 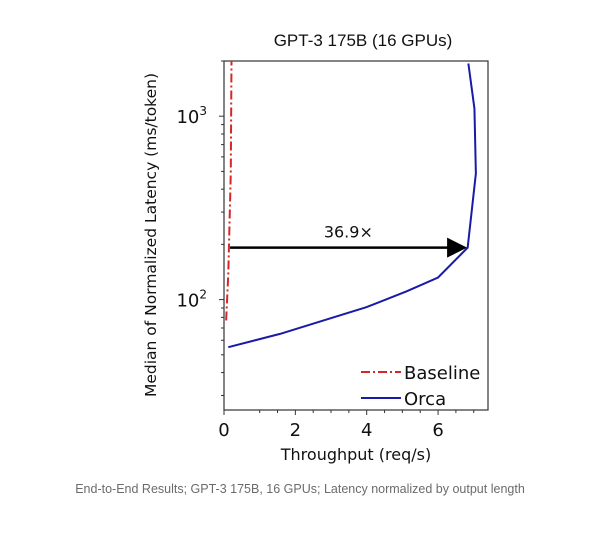 I want to click on y-tick-label: 10³, so click(x=191, y=116).